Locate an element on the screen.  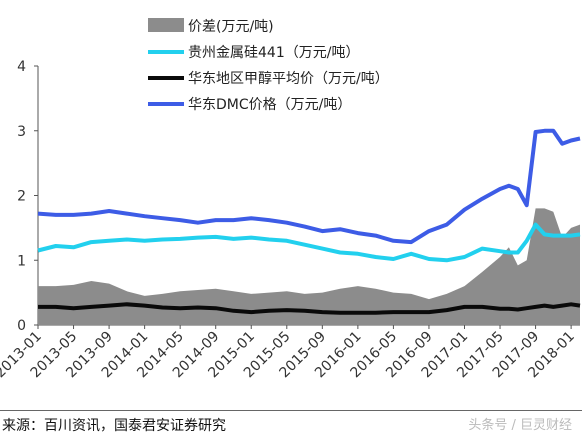
y-tick-label: 0 is located at coordinates (21, 326).